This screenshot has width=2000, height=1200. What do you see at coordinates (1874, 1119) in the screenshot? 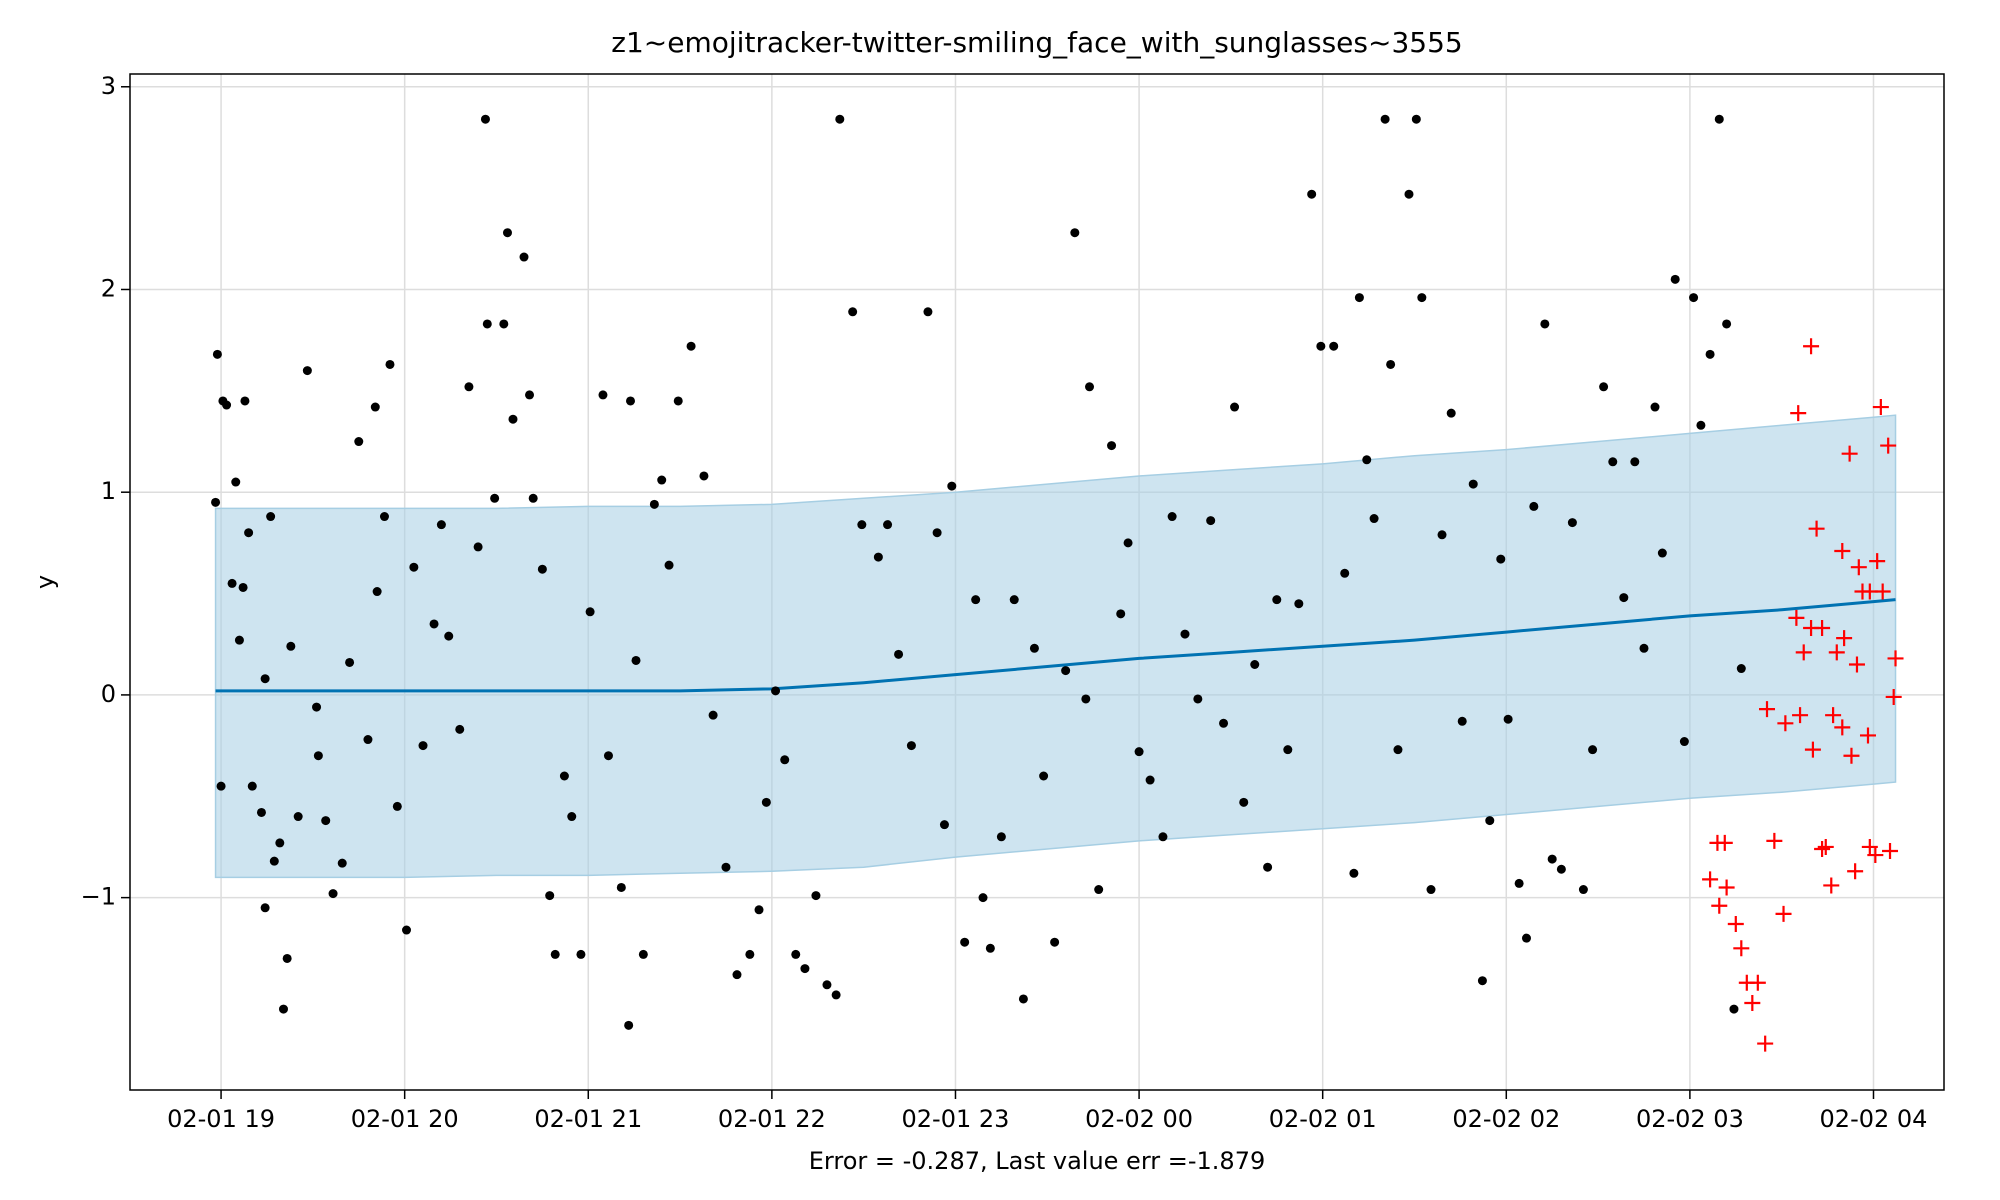
I see `x-tick-label: 02-02 04` at bounding box center [1874, 1119].